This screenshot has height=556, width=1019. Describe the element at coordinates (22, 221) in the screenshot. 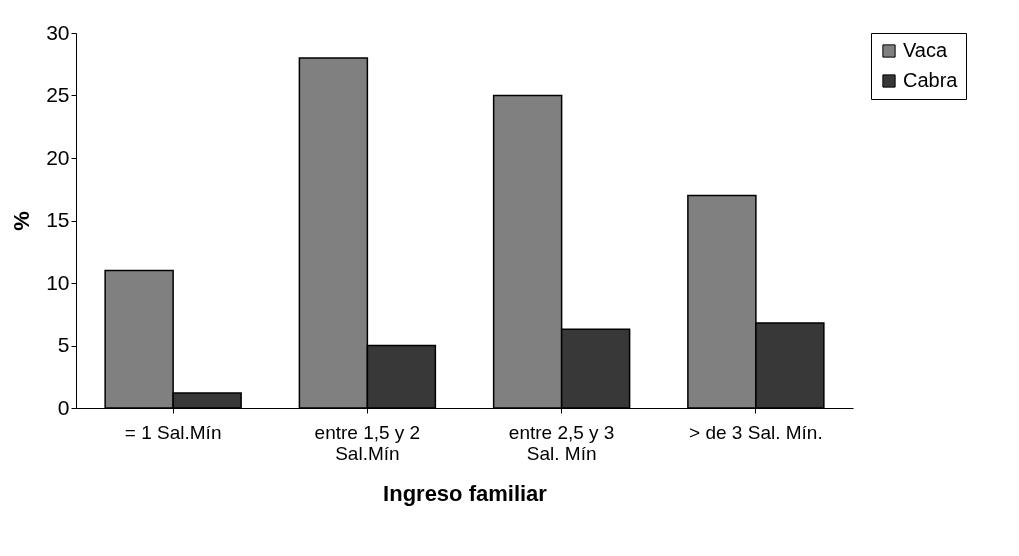

I see `y-axis-title: %` at that location.